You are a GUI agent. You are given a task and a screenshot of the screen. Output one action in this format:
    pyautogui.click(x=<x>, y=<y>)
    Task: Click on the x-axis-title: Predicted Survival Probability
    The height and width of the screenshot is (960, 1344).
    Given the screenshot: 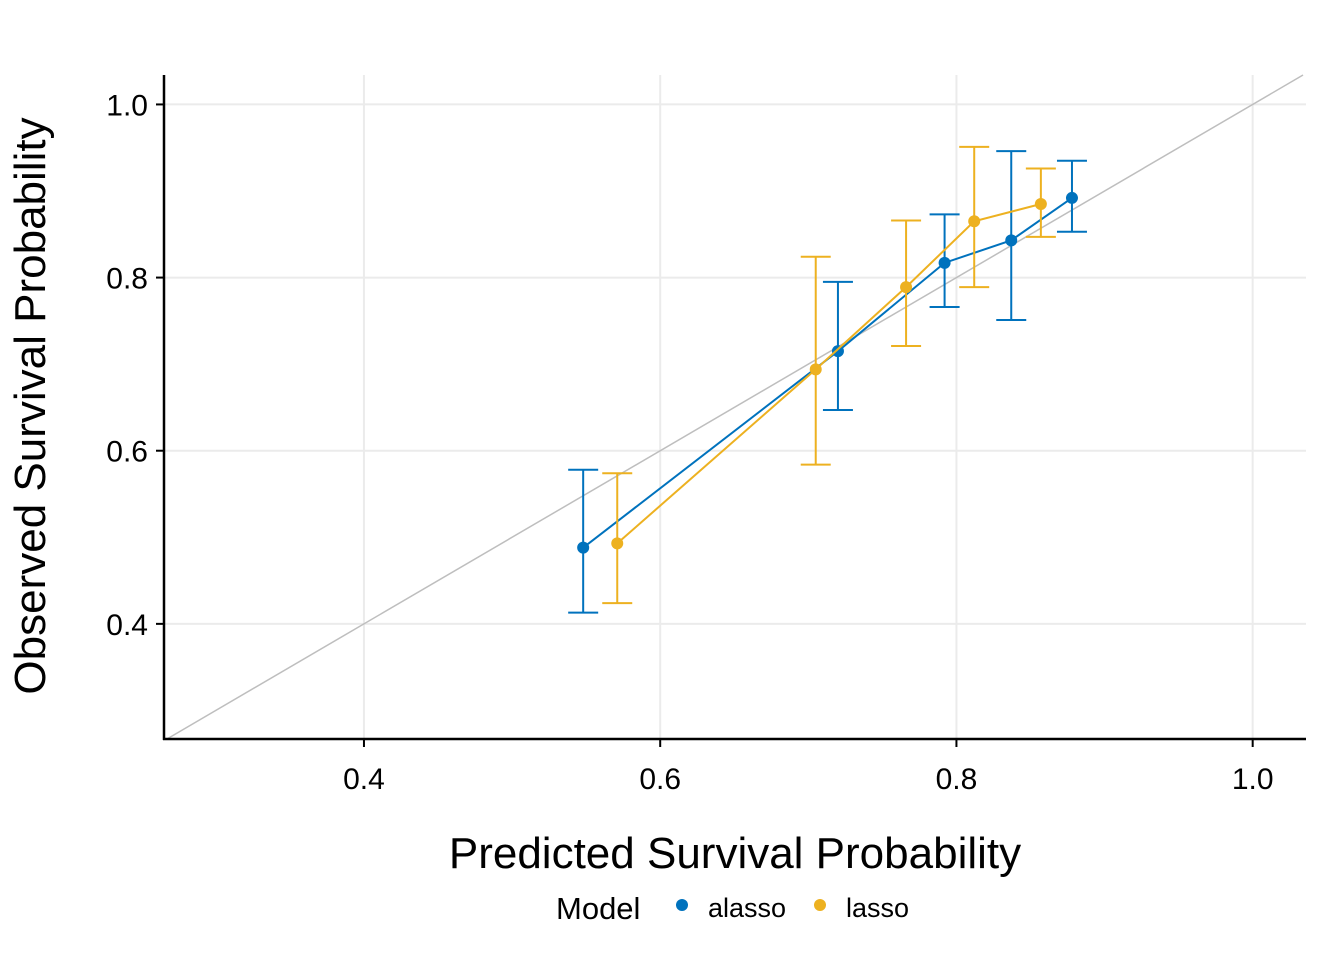 What is the action you would take?
    pyautogui.click(x=735, y=853)
    